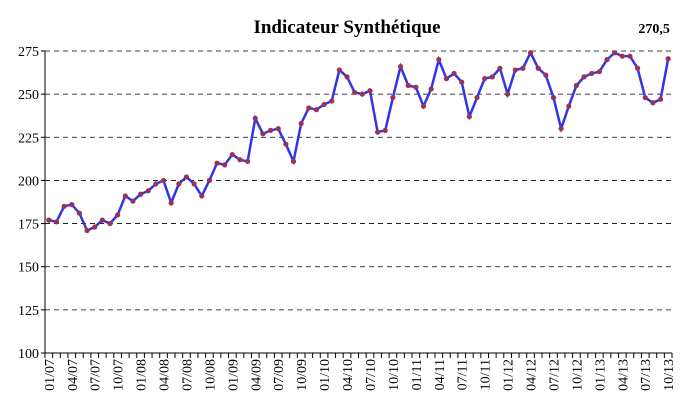 This screenshot has height=412, width=680. What do you see at coordinates (165, 375) in the screenshot?
I see `x-tick-label: 04/08` at bounding box center [165, 375].